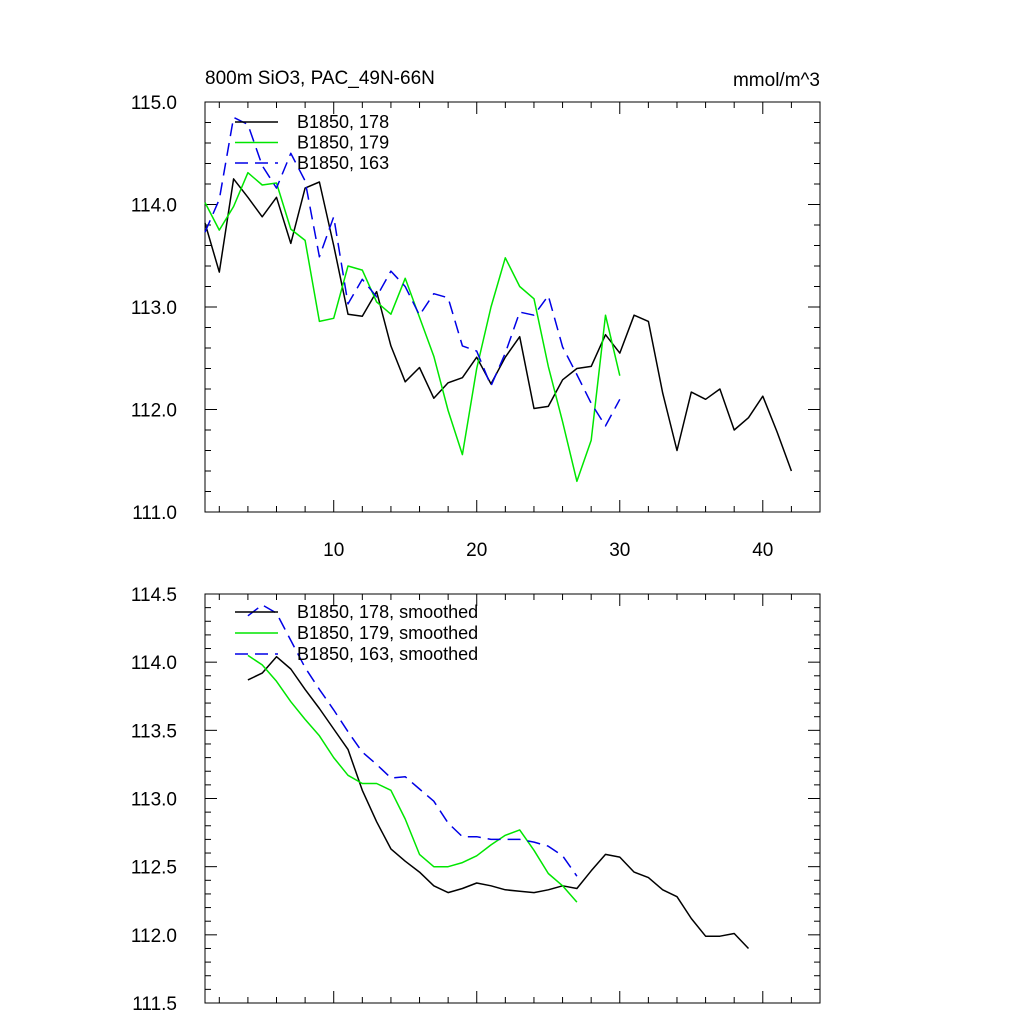 The image size is (1024, 1024). Describe the element at coordinates (154, 513) in the screenshot. I see `y-tick-label: 111.0` at that location.